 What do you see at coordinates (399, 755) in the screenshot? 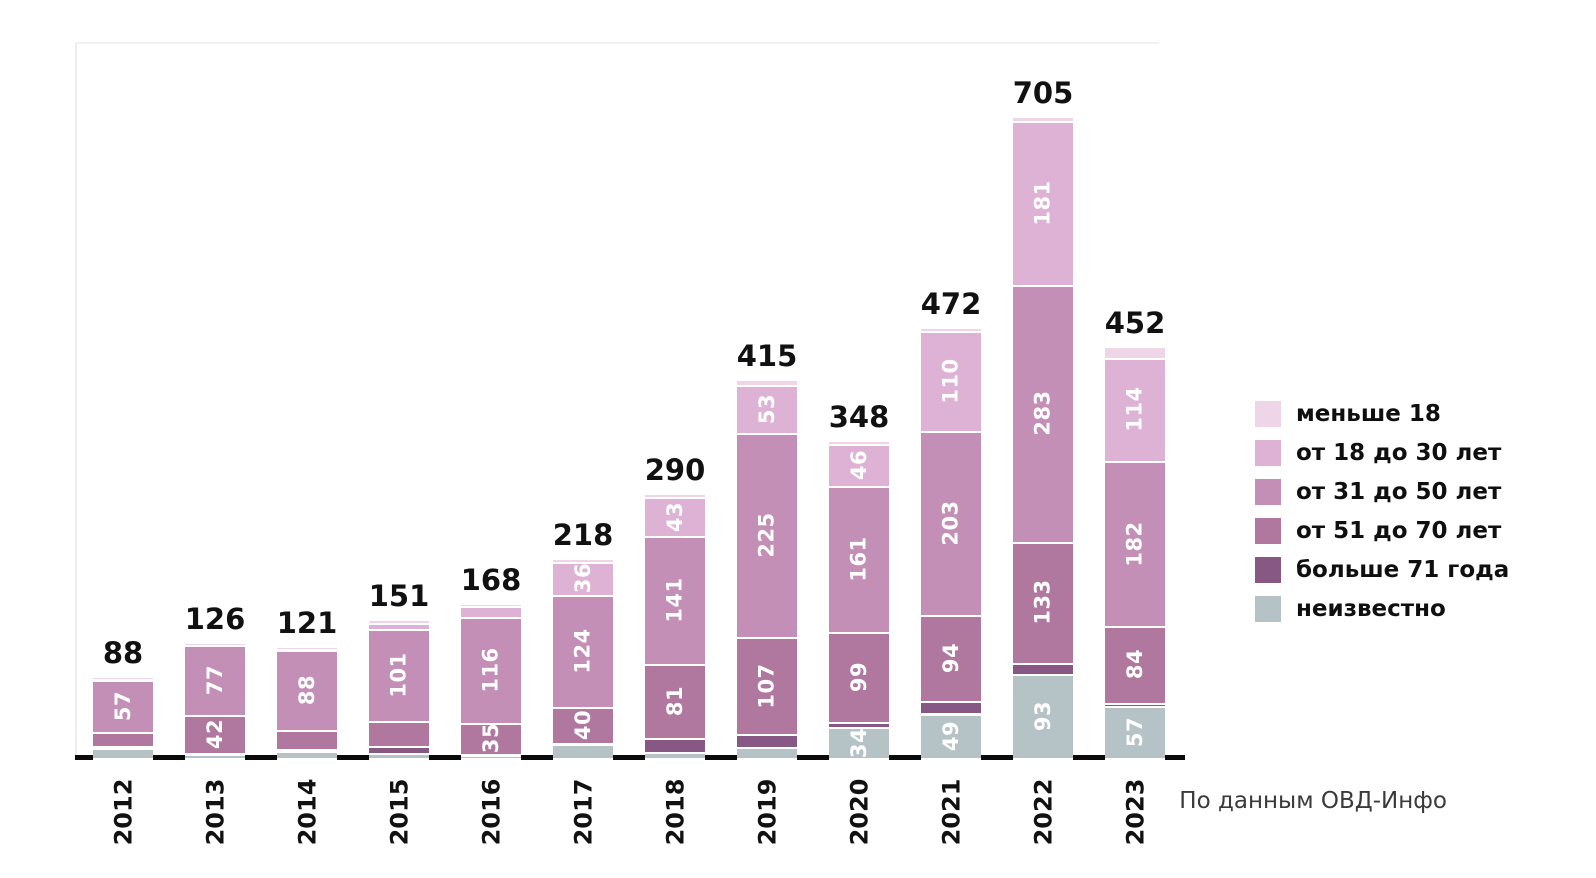
I see `bar-segment-2015-неизвестно` at bounding box center [399, 755].